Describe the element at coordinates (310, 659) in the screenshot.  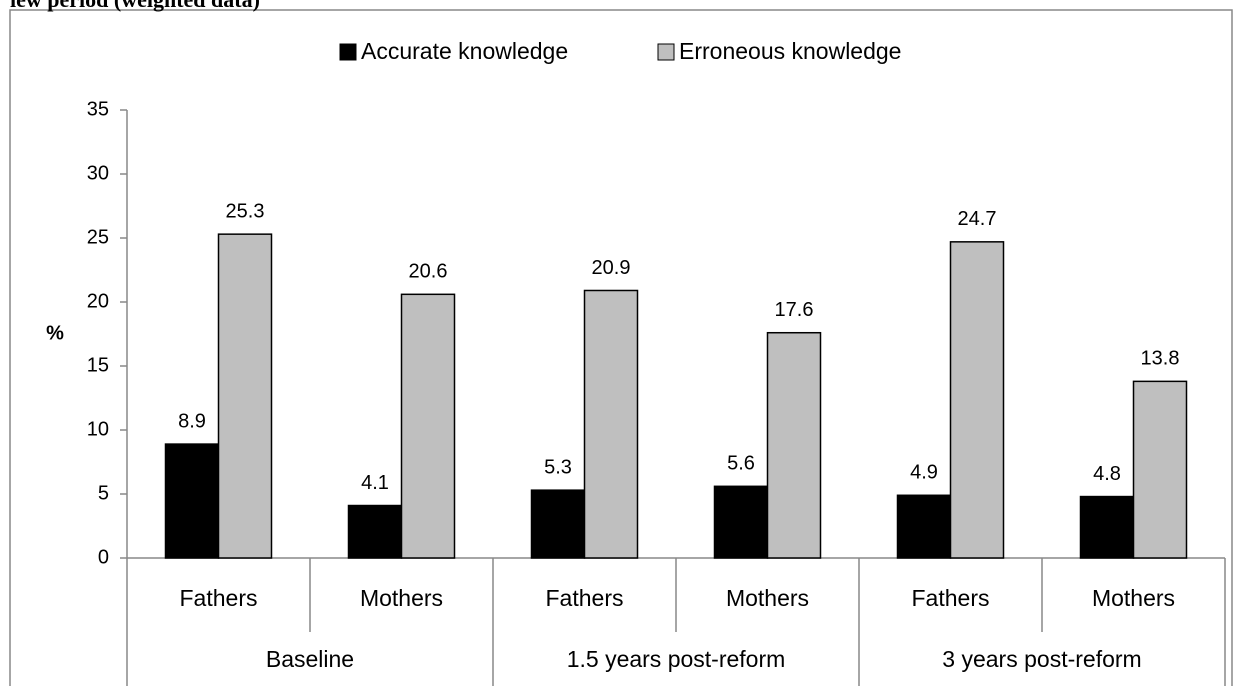
I see `group-label: Baseline` at that location.